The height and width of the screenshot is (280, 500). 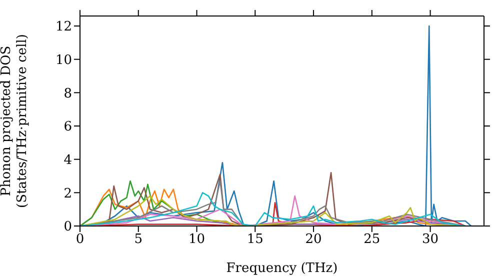 I want to click on x-tick-label: 0, so click(x=80, y=240).